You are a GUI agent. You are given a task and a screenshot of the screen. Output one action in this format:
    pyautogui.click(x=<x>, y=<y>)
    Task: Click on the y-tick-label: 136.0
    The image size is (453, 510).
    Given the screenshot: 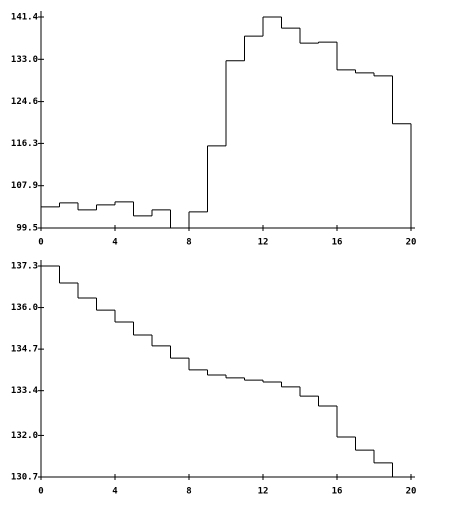 What is the action you would take?
    pyautogui.click(x=24, y=308)
    